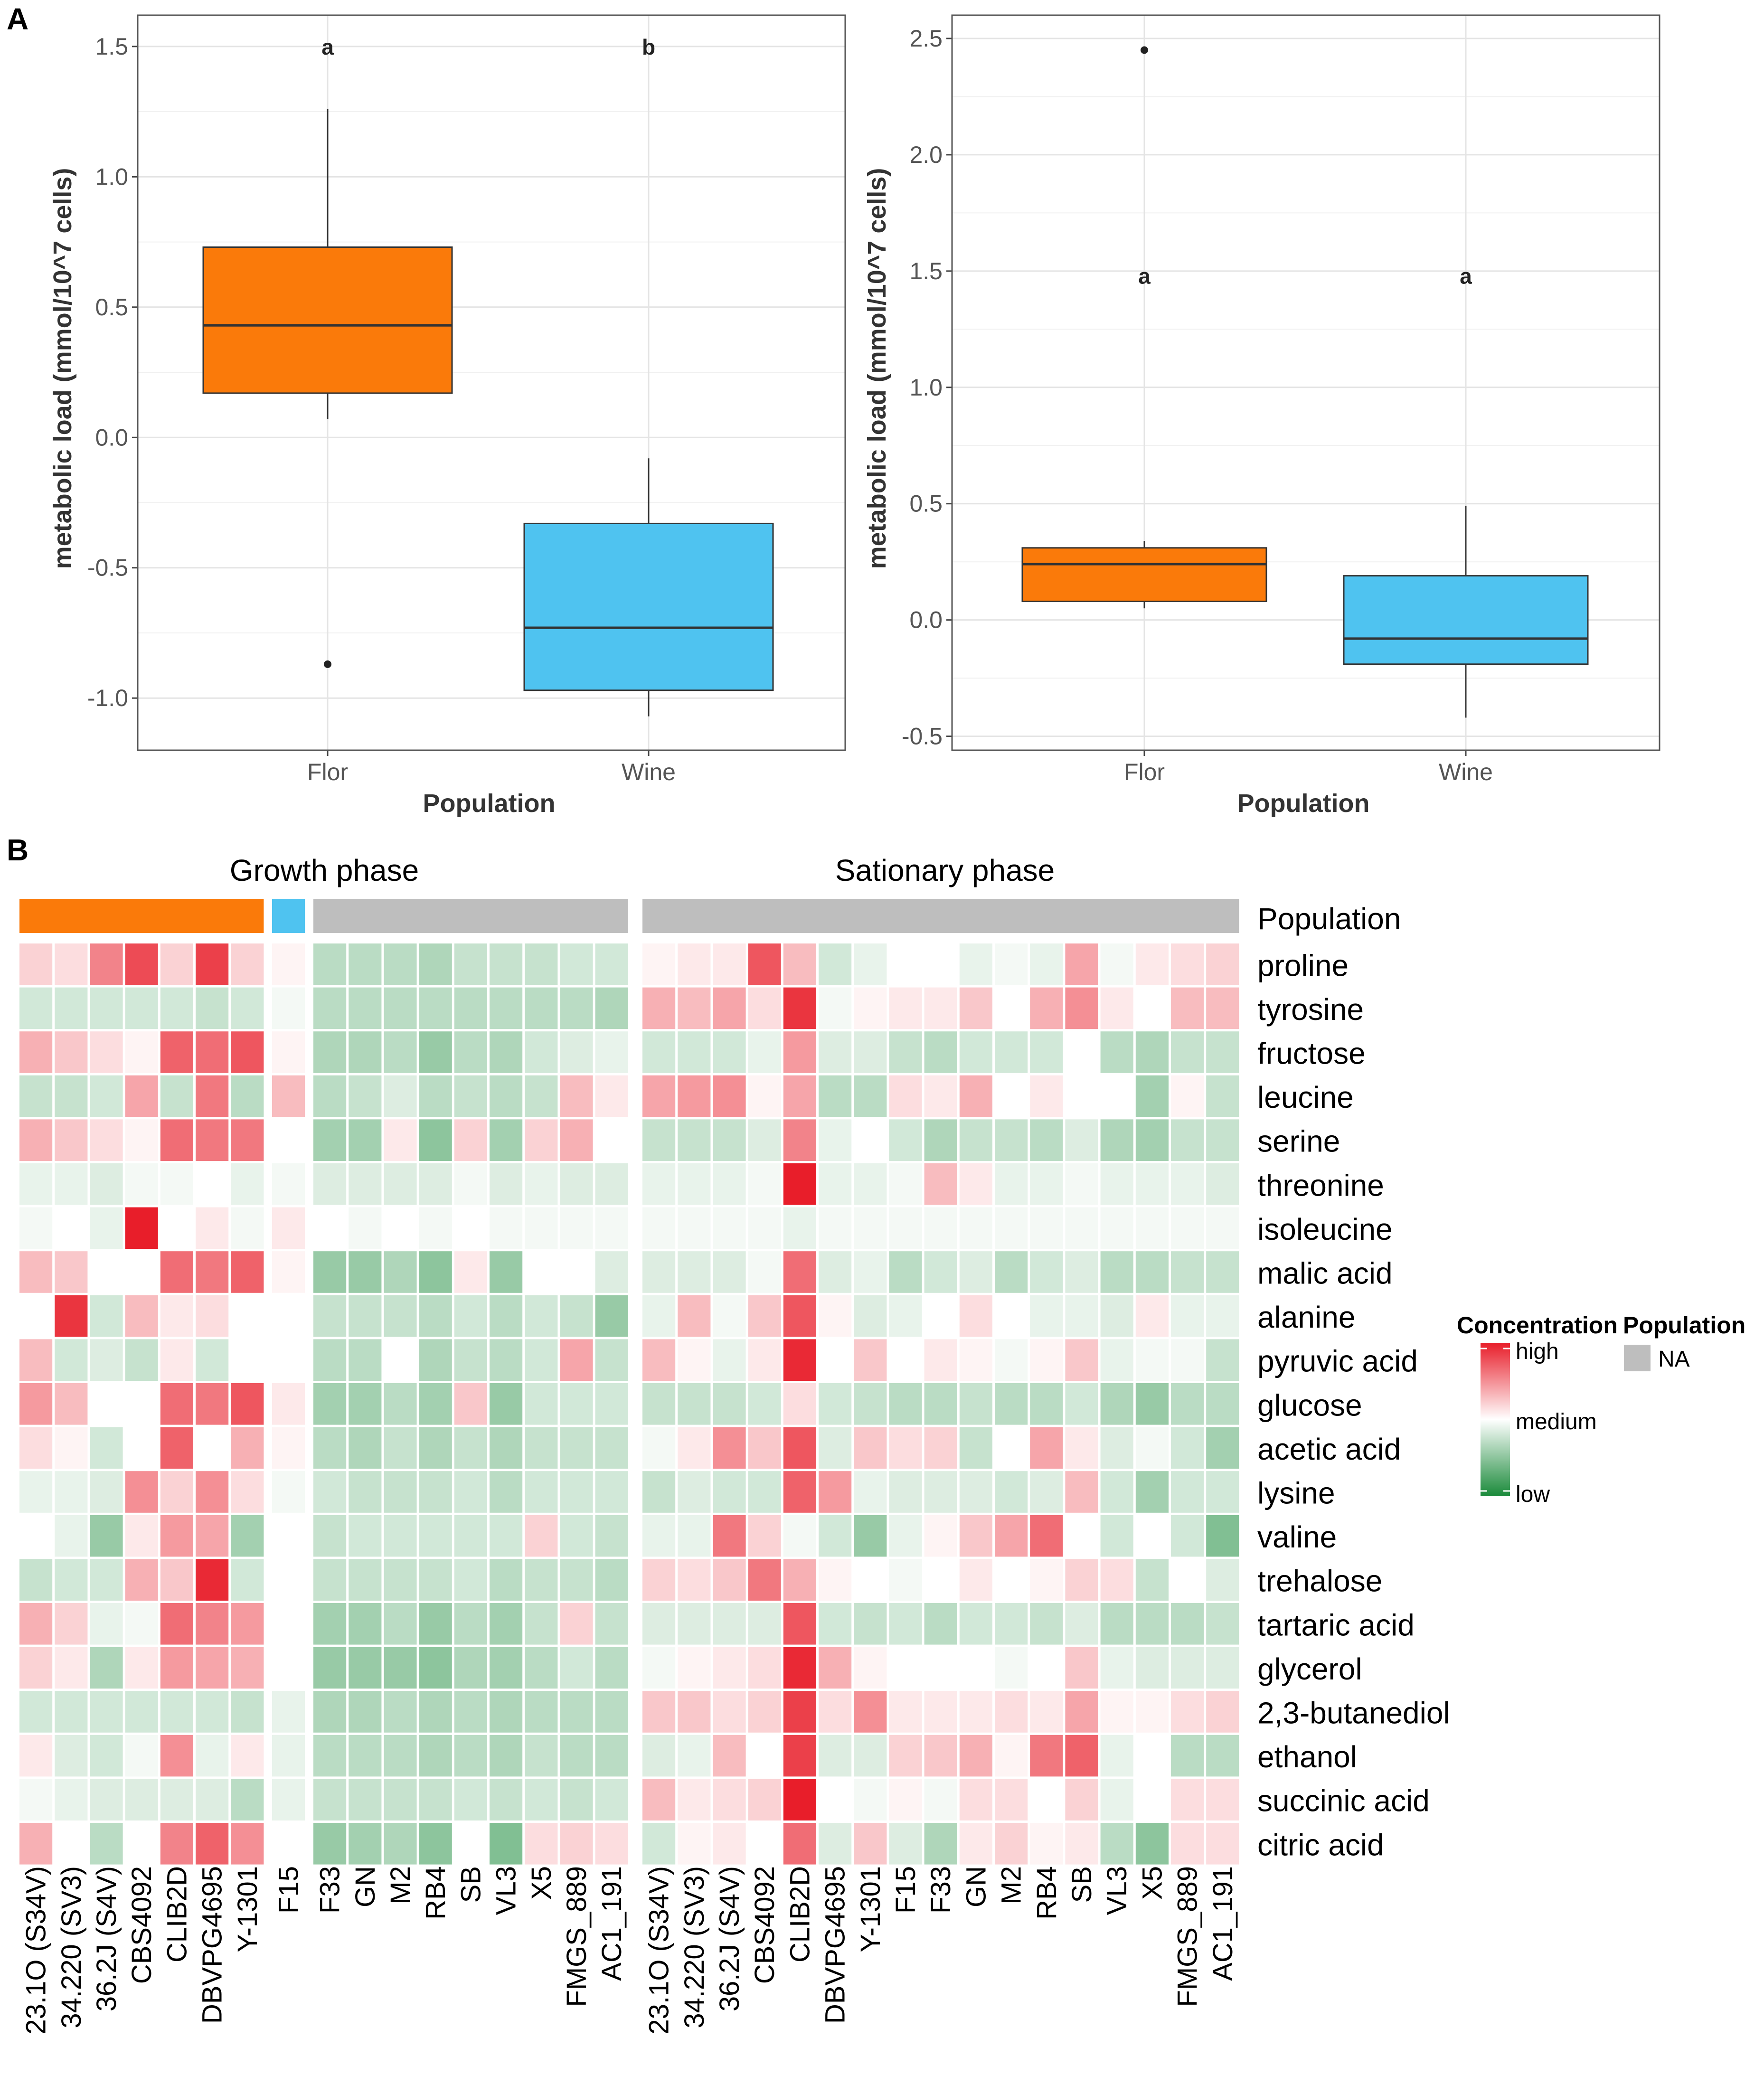  What do you see at coordinates (1046, 1893) in the screenshot?
I see `stationary-column-label: RB4` at bounding box center [1046, 1893].